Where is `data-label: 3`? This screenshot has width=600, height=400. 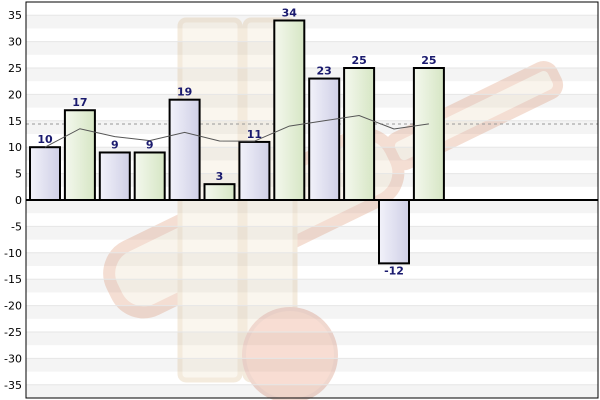
data-label: 3 is located at coordinates (220, 176).